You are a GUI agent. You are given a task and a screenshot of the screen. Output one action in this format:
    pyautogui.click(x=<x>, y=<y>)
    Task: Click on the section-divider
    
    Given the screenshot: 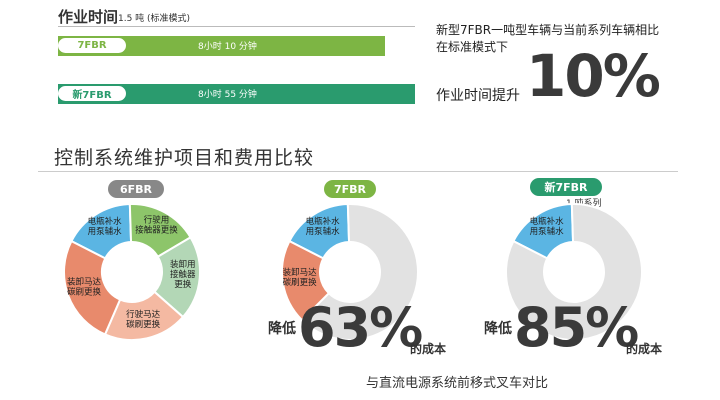 What is the action you would take?
    pyautogui.click(x=358, y=171)
    